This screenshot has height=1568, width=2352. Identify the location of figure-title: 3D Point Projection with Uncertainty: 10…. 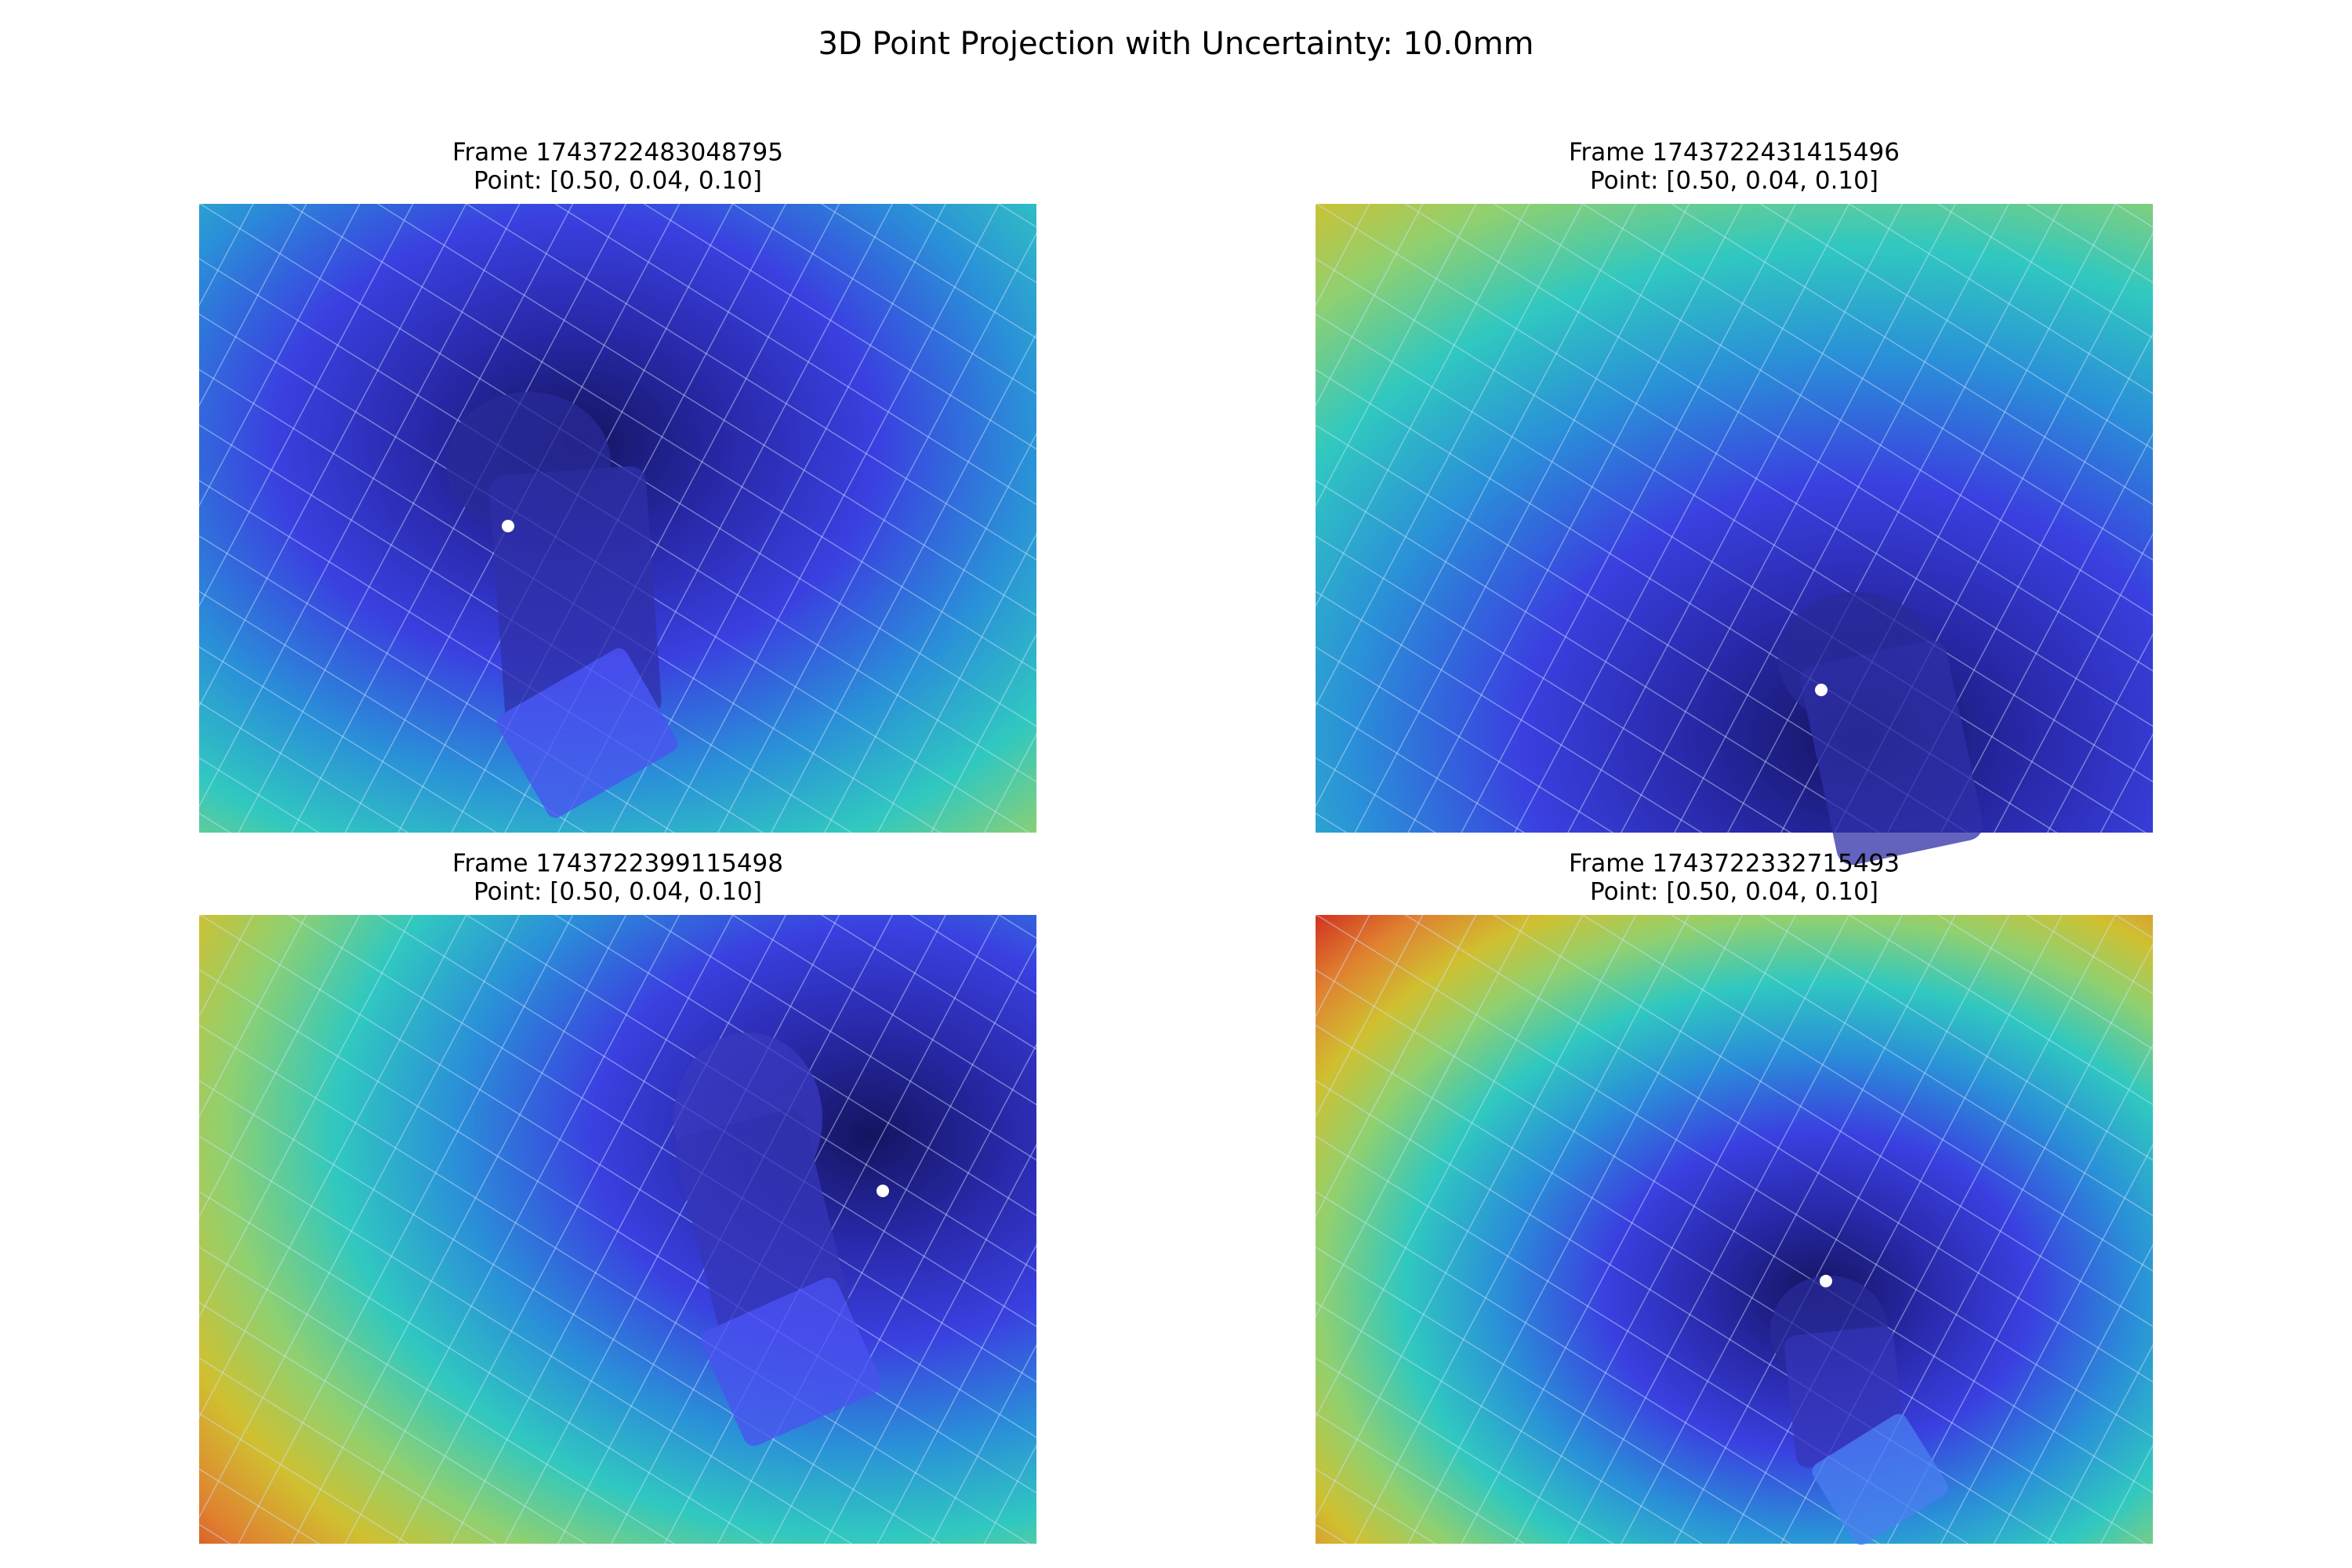
(1176, 44).